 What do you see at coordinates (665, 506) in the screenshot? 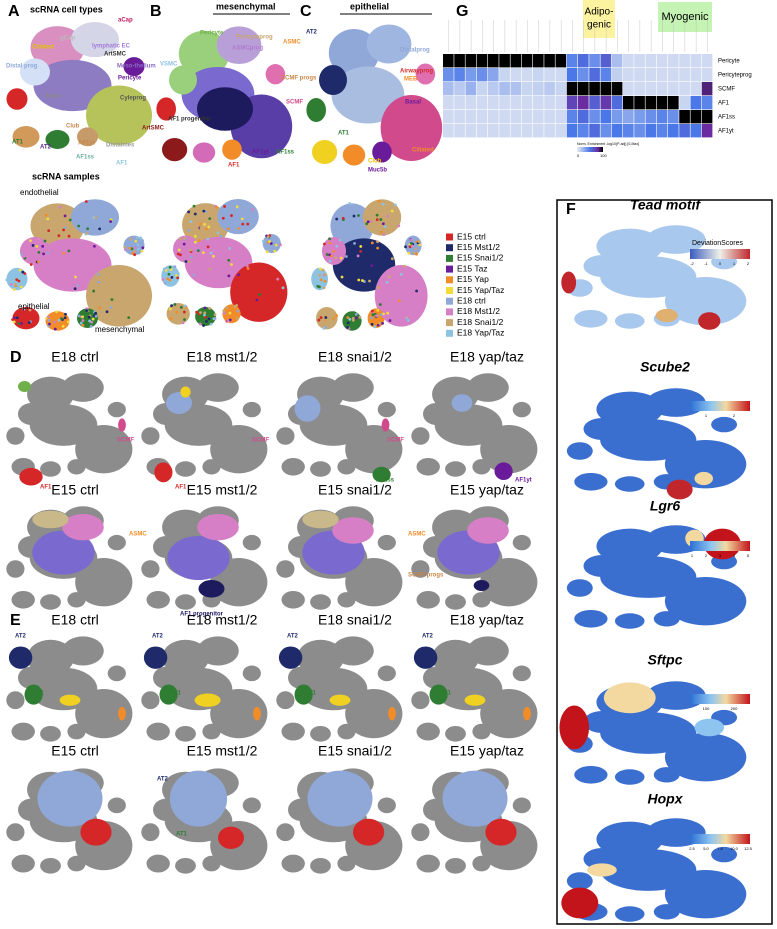
I see `label: Lgr6` at bounding box center [665, 506].